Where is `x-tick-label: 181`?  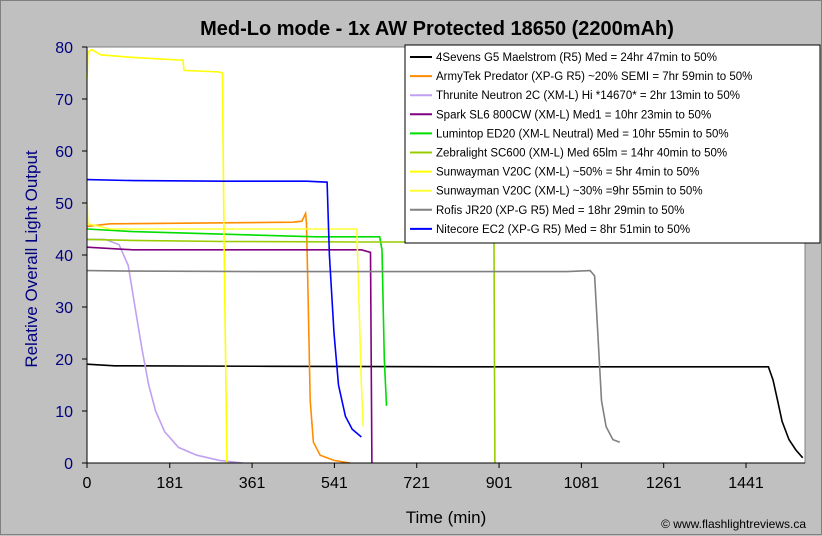 x-tick-label: 181 is located at coordinates (169, 483).